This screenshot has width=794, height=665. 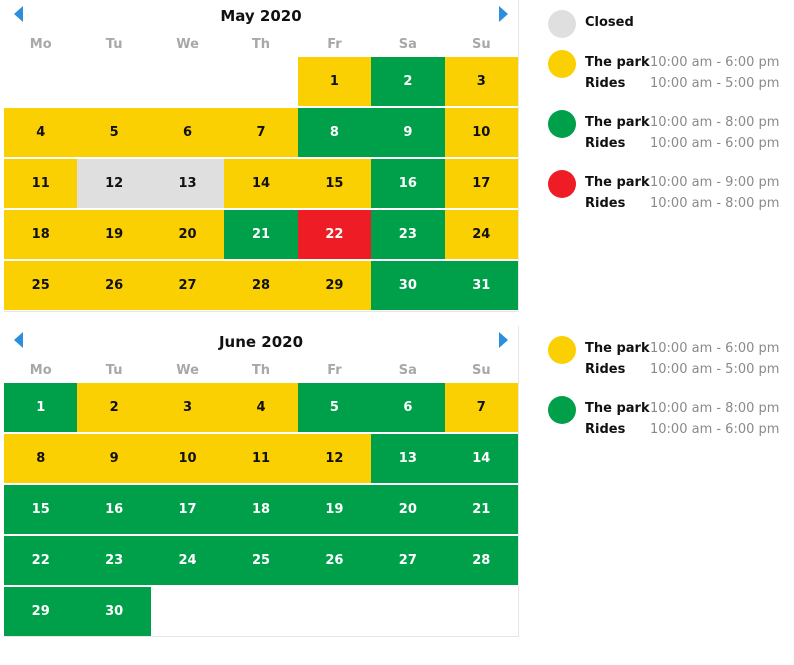 I want to click on red-color-dot-icon, so click(x=562, y=184).